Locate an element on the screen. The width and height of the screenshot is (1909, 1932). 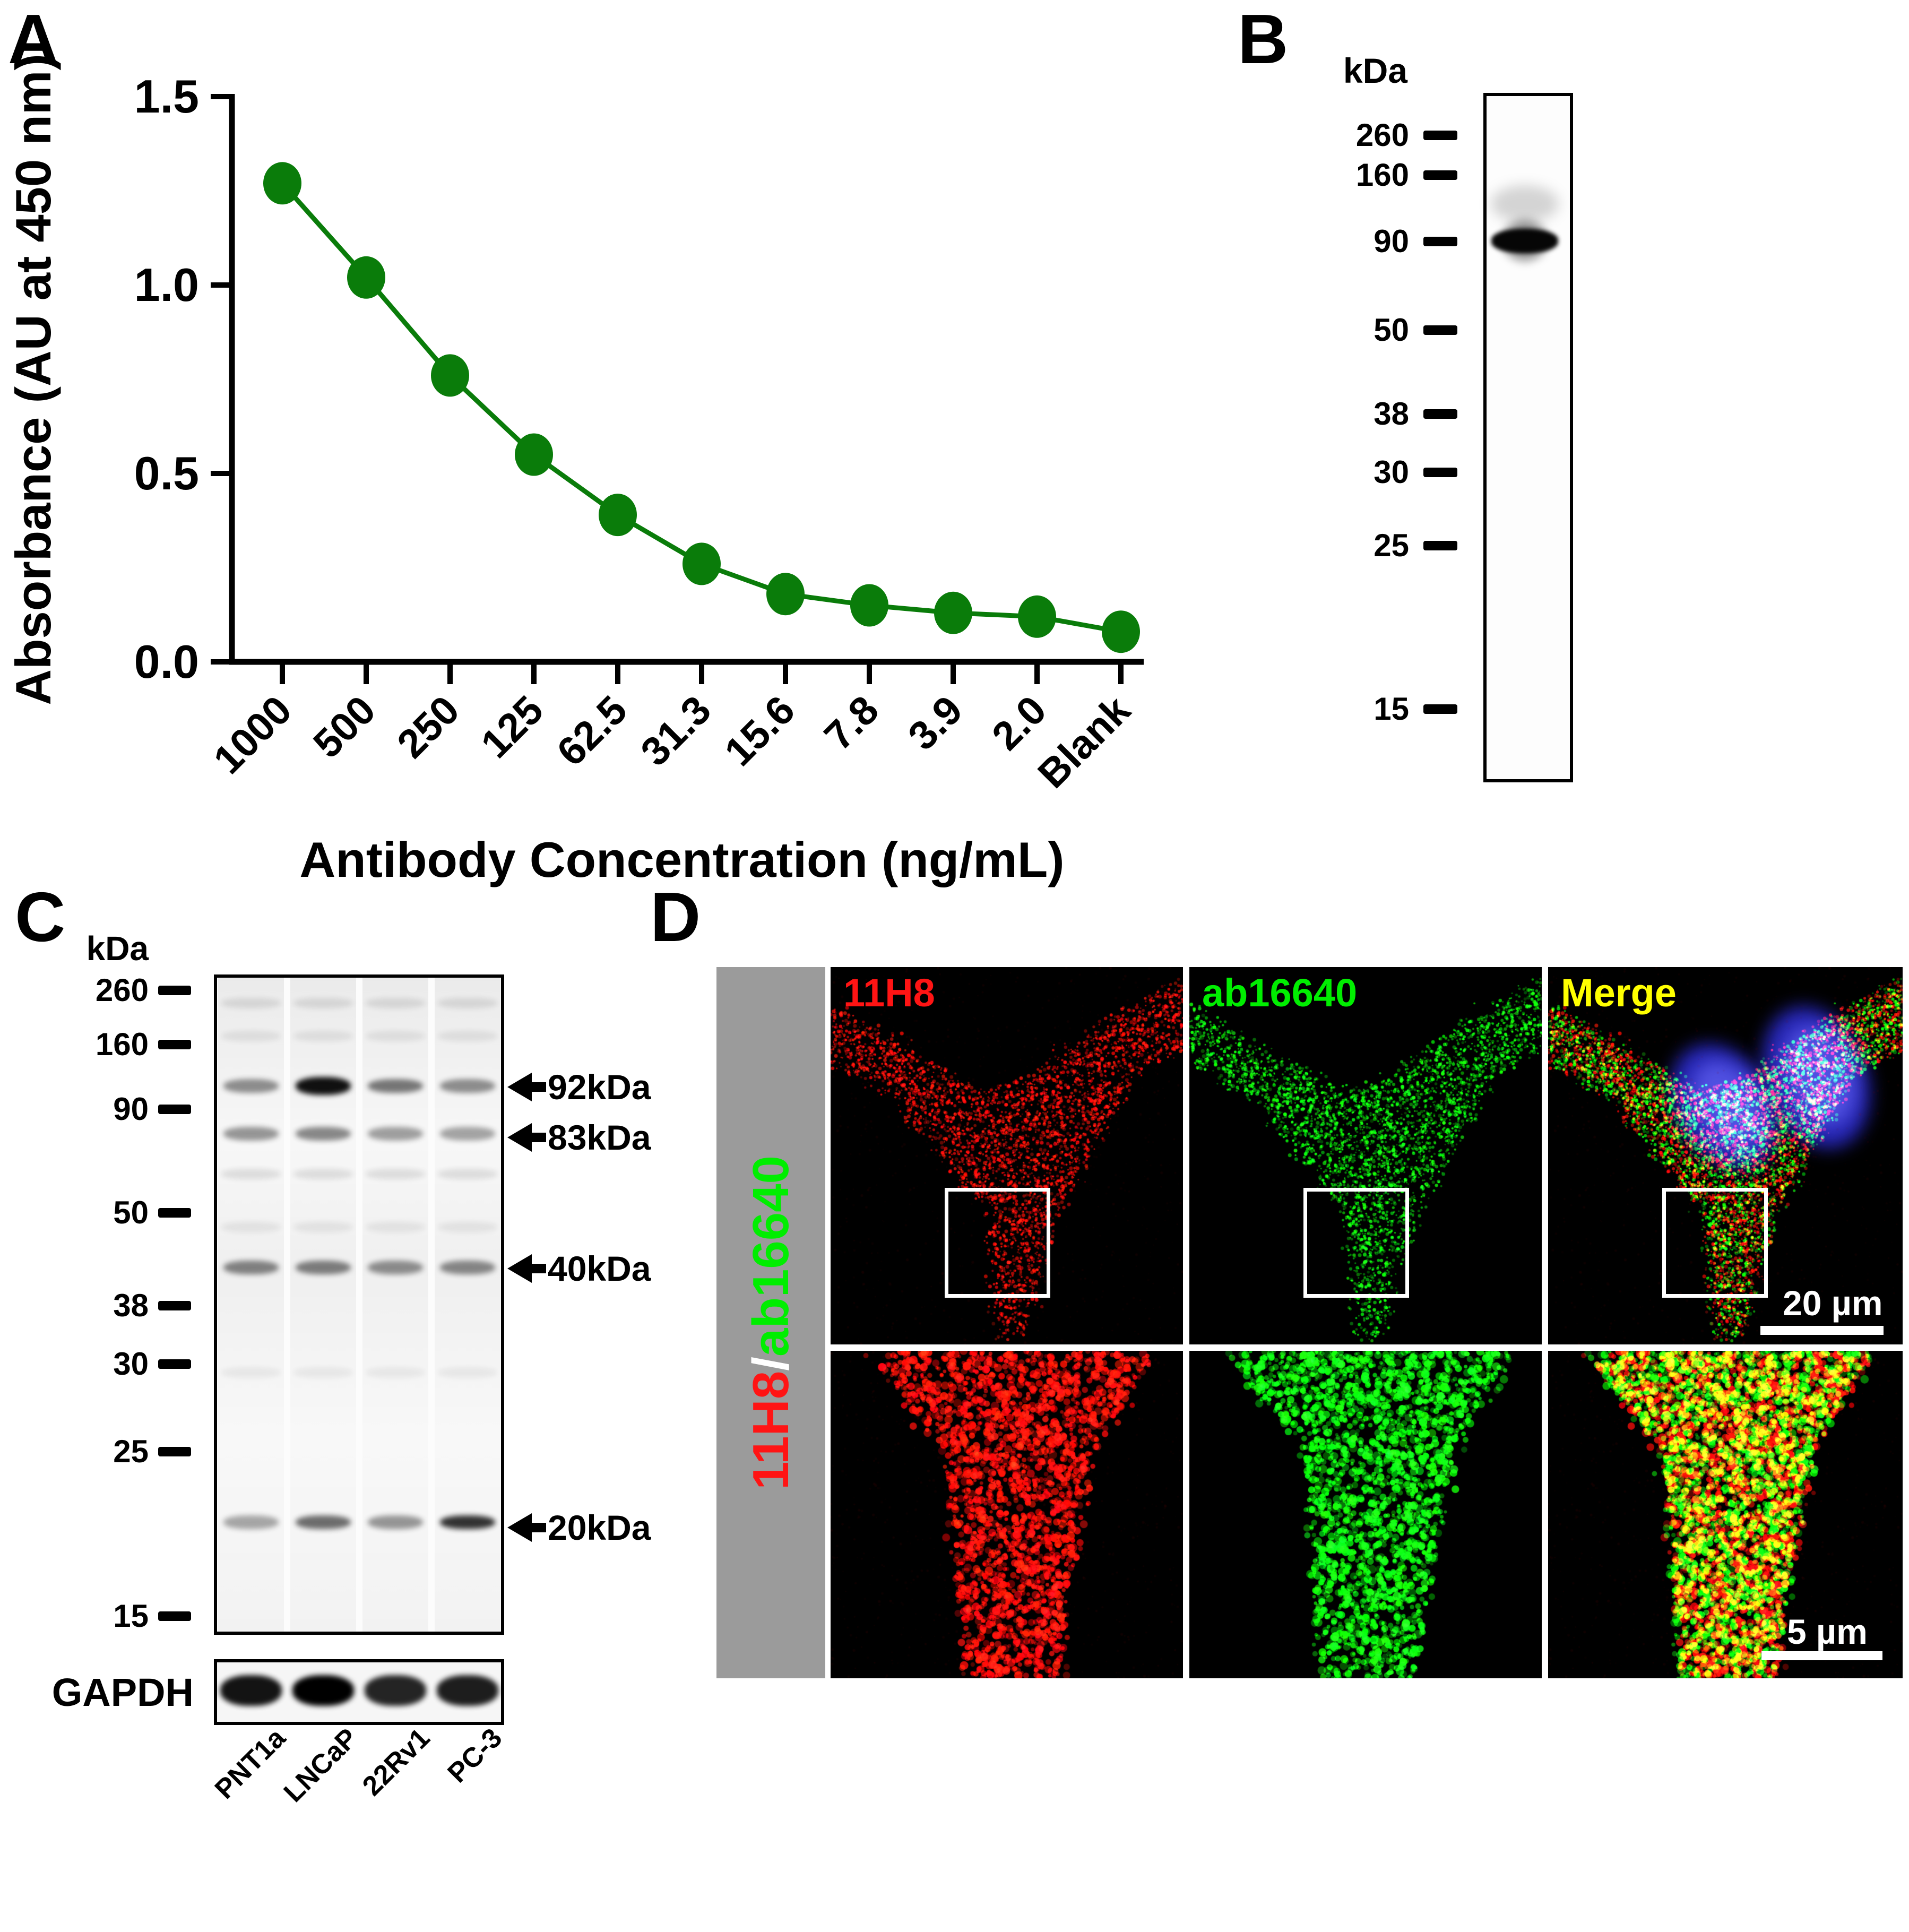
arrow-tail is located at coordinates (538, 1137).